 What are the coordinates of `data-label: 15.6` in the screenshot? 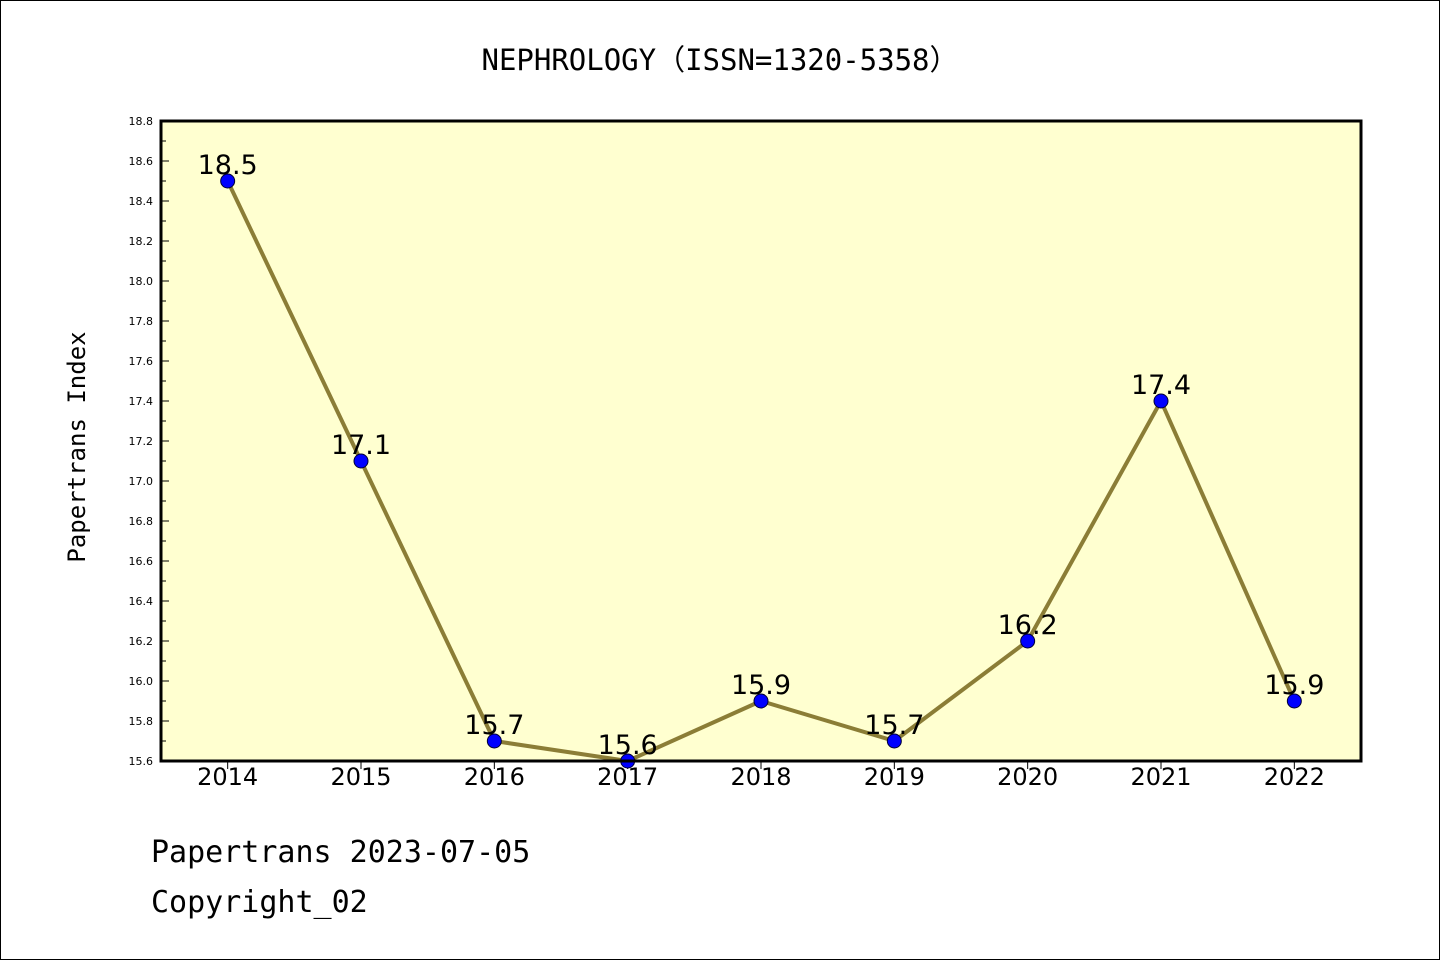 It's located at (628, 745).